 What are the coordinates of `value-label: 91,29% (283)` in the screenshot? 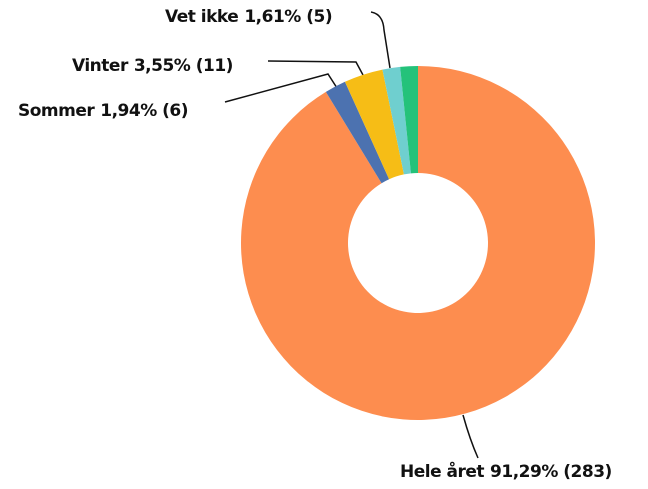 It's located at (551, 472).